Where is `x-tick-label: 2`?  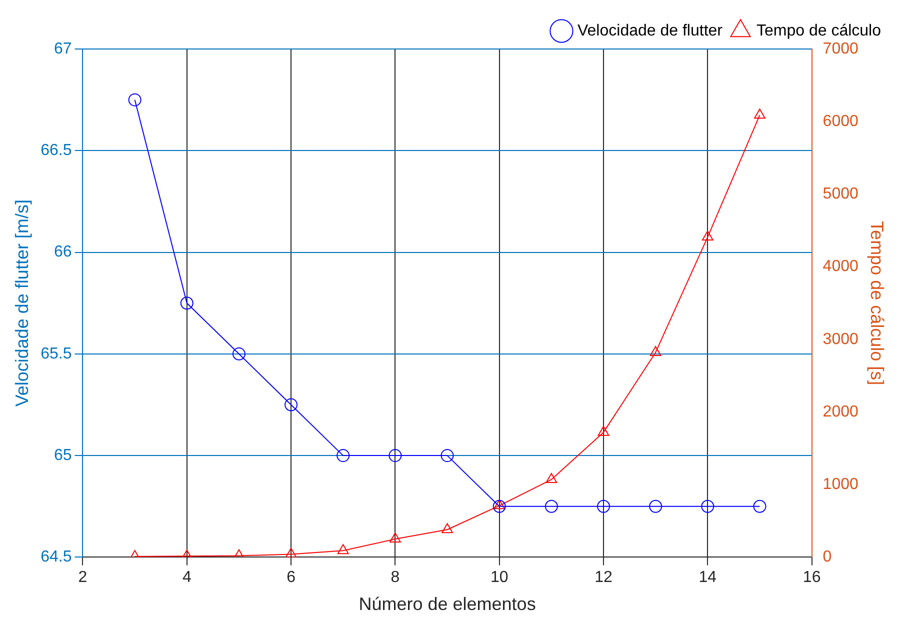
x-tick-label: 2 is located at coordinates (83, 577).